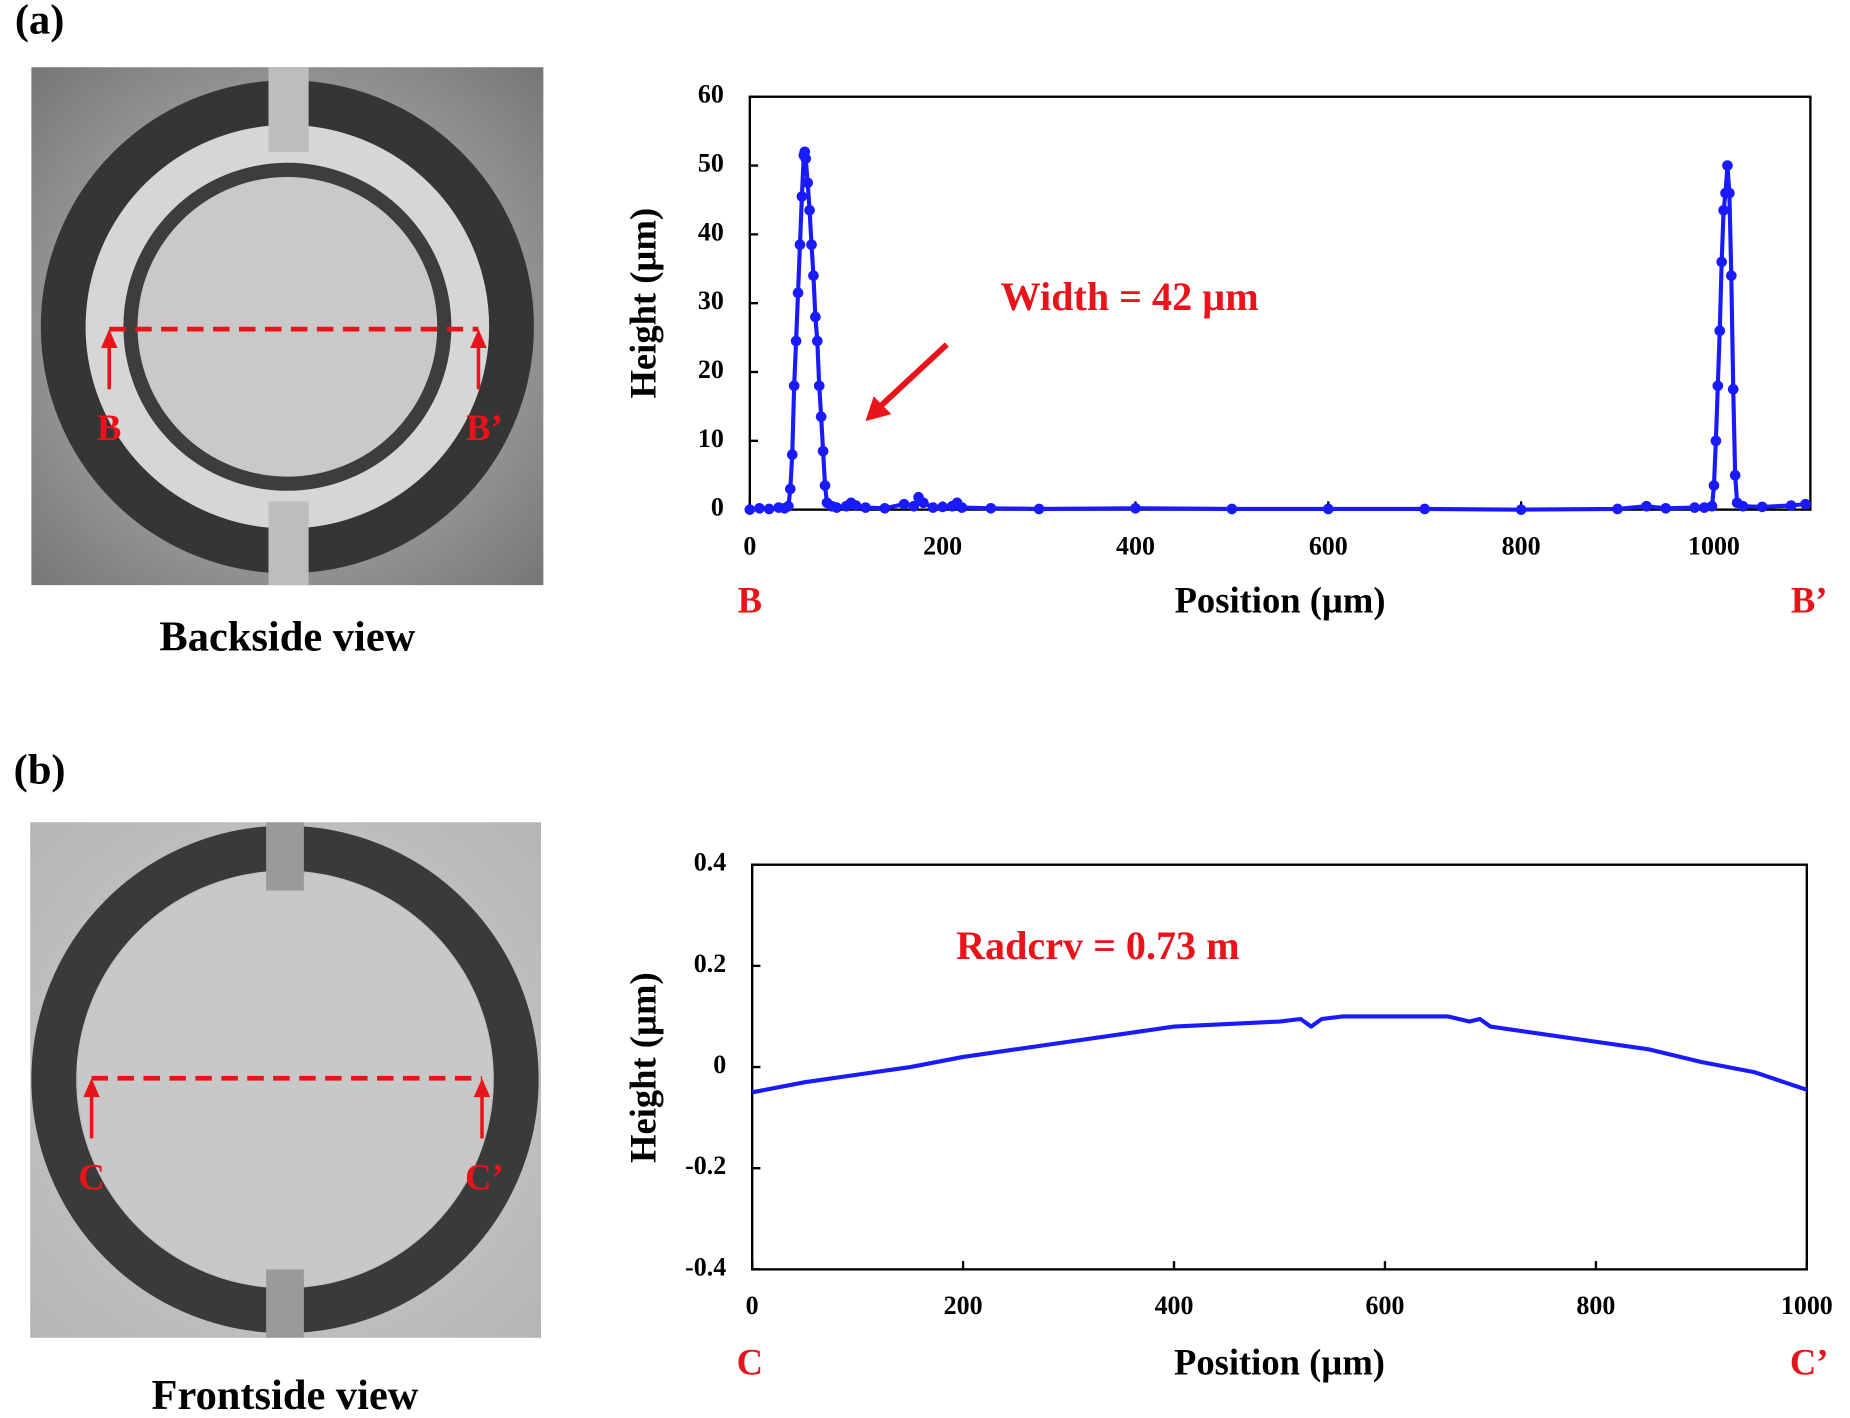 The height and width of the screenshot is (1418, 1850). What do you see at coordinates (711, 438) in the screenshot?
I see `y-tick-label: 10` at bounding box center [711, 438].